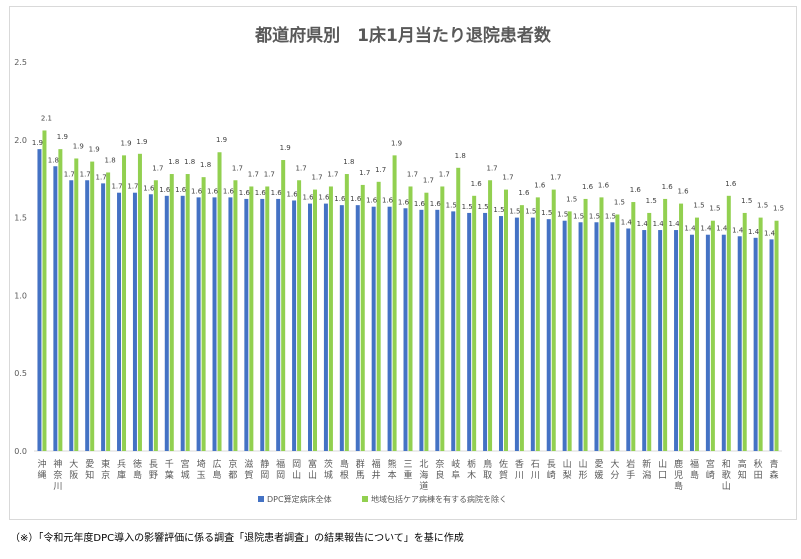 Image resolution: width=801 pixels, height=559 pixels. I want to click on x-tick-label: 香, so click(519, 464).